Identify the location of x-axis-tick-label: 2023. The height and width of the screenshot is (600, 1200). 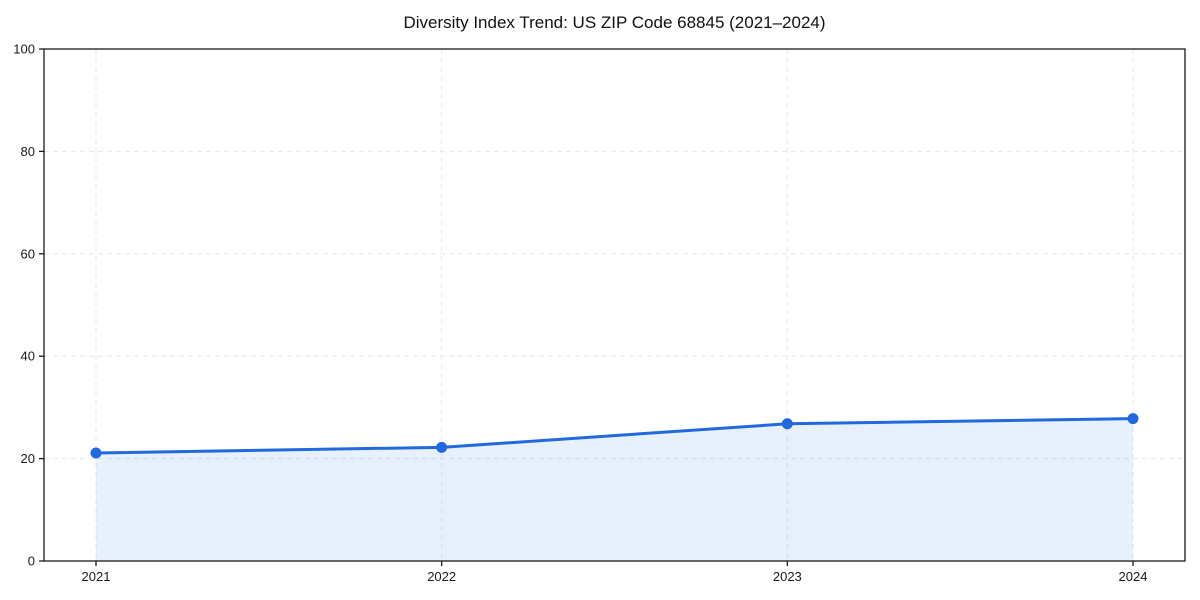
(787, 576).